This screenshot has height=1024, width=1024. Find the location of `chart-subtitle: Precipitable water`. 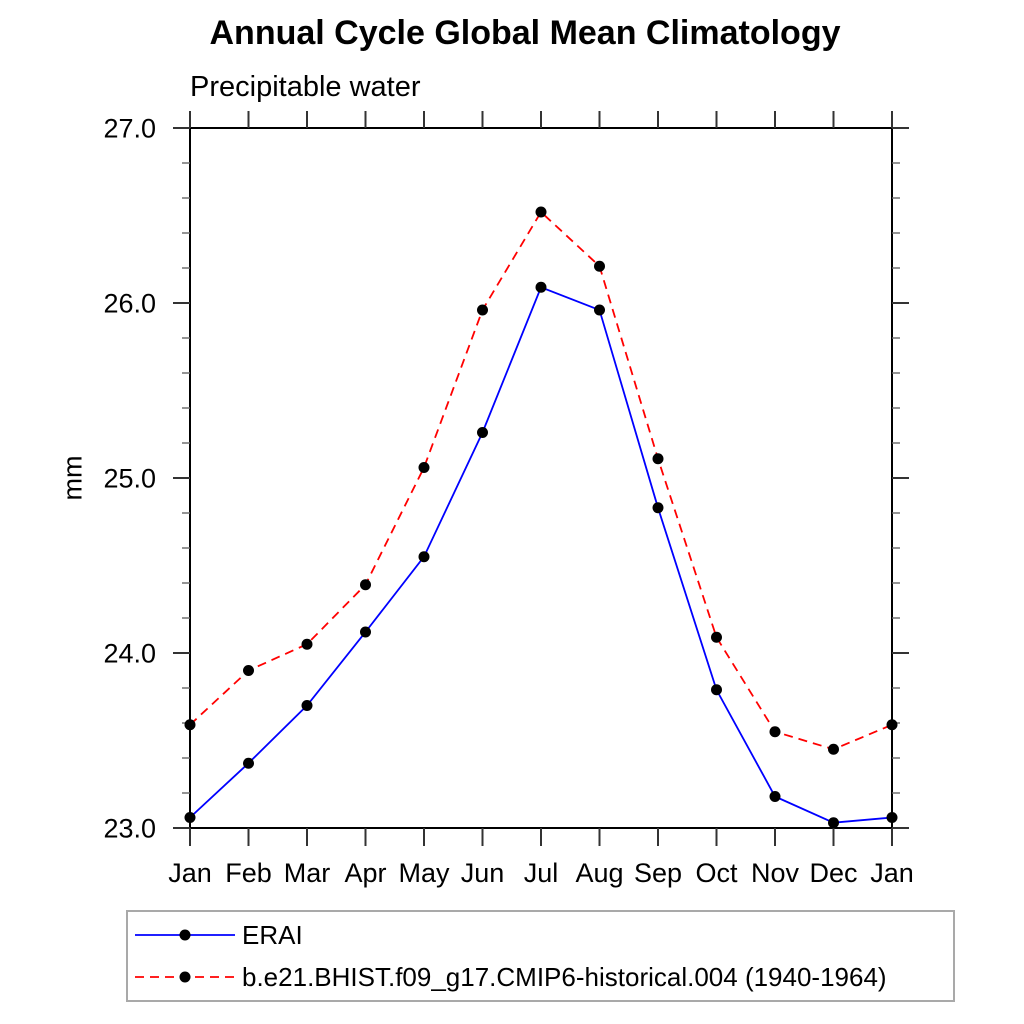

chart-subtitle: Precipitable water is located at coordinates (305, 87).